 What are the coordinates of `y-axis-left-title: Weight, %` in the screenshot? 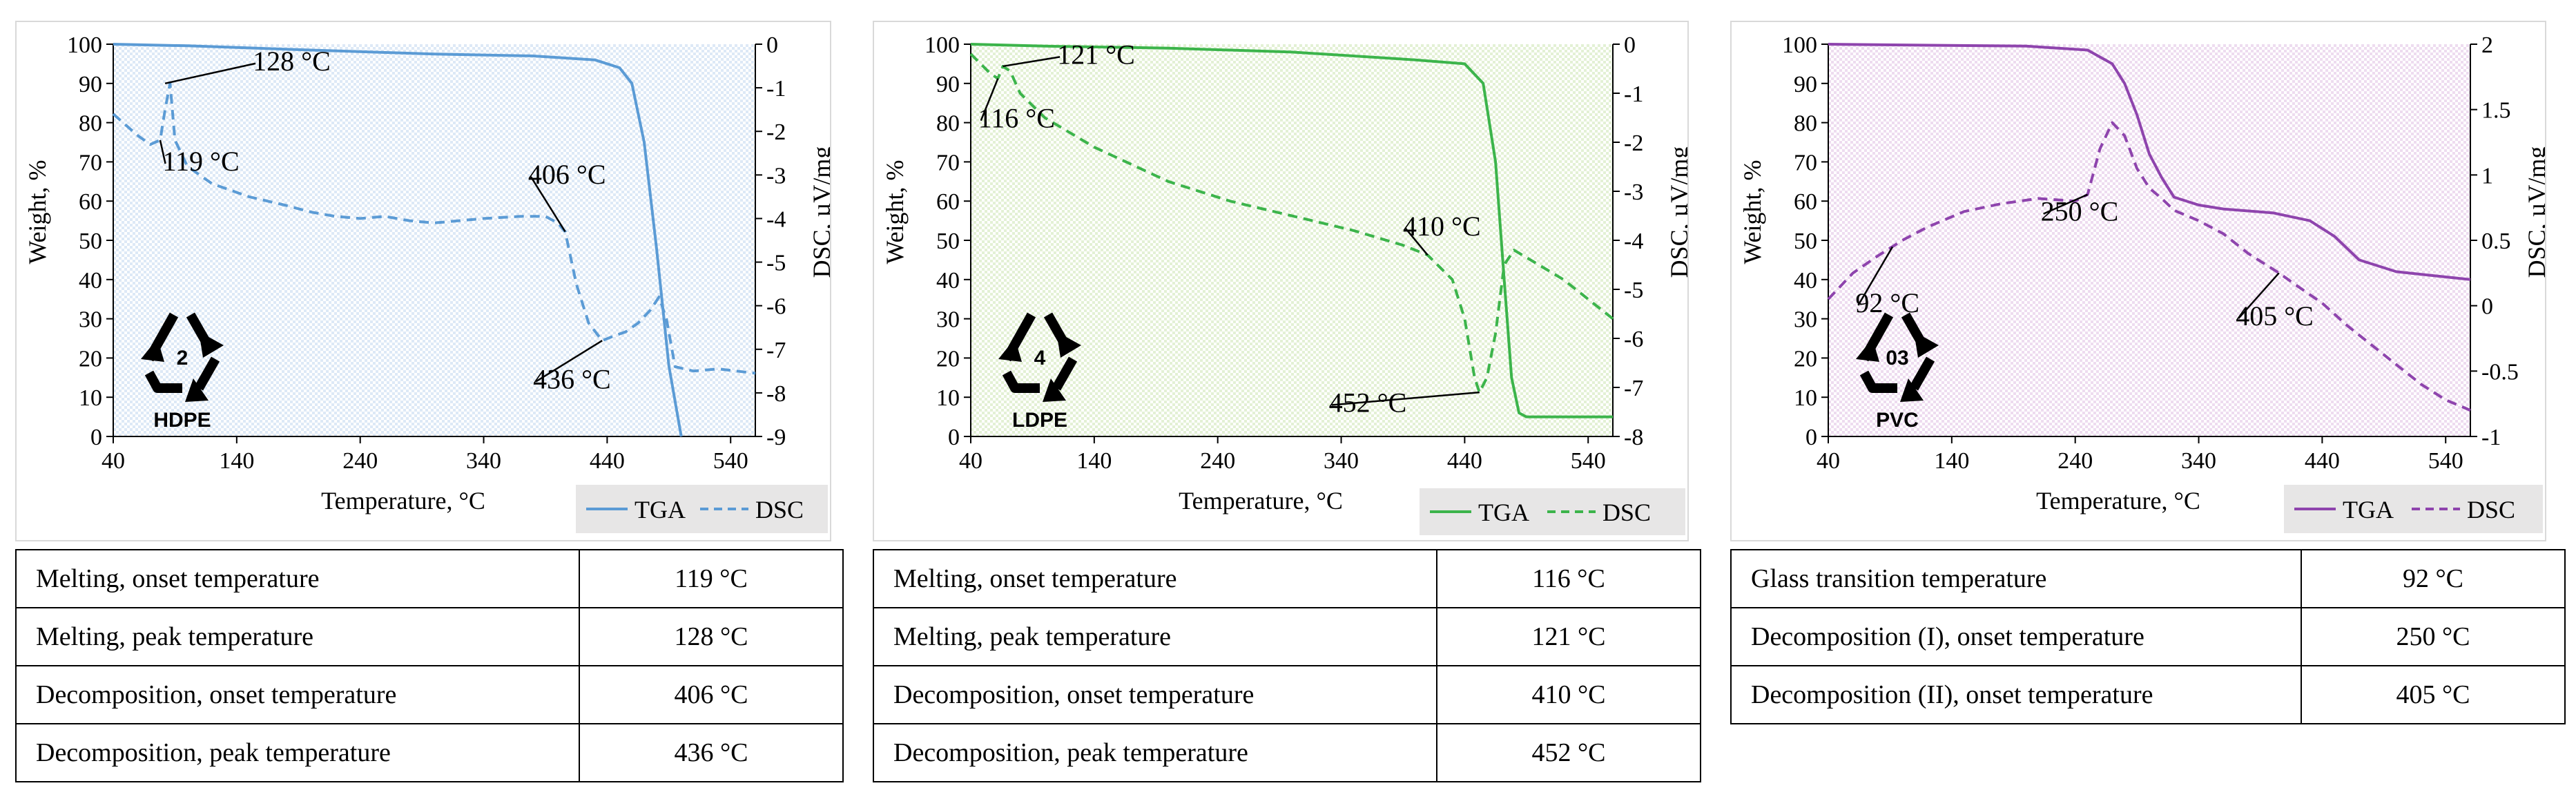 It's located at (1753, 212).